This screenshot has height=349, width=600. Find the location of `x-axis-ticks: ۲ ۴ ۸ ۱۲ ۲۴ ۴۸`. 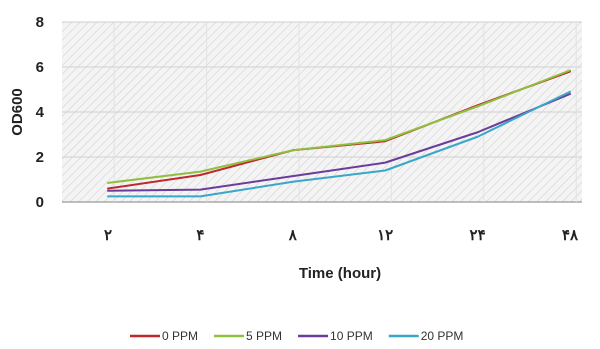

x-axis-ticks: ۲ ۴ ۸ ۱۲ ۲۴ ۴۸ is located at coordinates (341, 235).